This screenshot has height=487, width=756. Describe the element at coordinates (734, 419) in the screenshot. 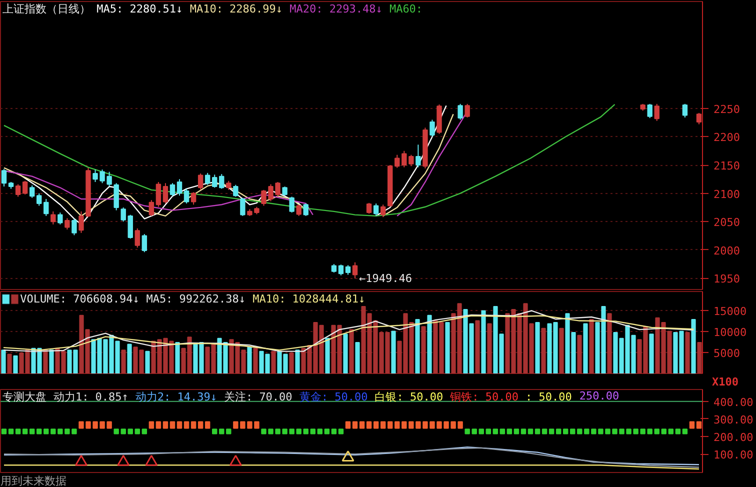

I see `y-tick-label: 300.00` at that location.